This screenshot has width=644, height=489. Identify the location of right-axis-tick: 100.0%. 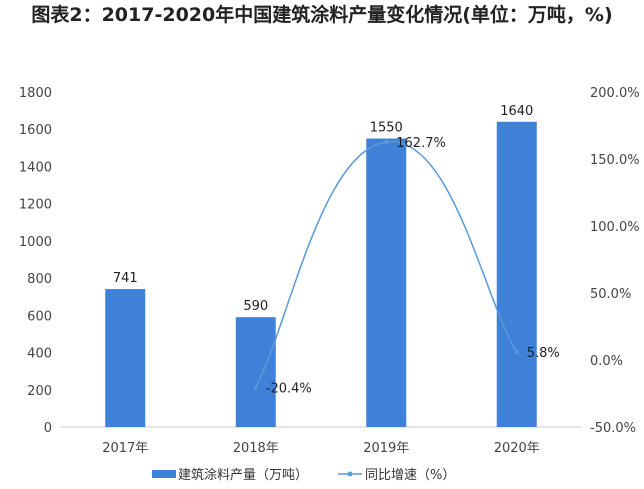
(615, 227).